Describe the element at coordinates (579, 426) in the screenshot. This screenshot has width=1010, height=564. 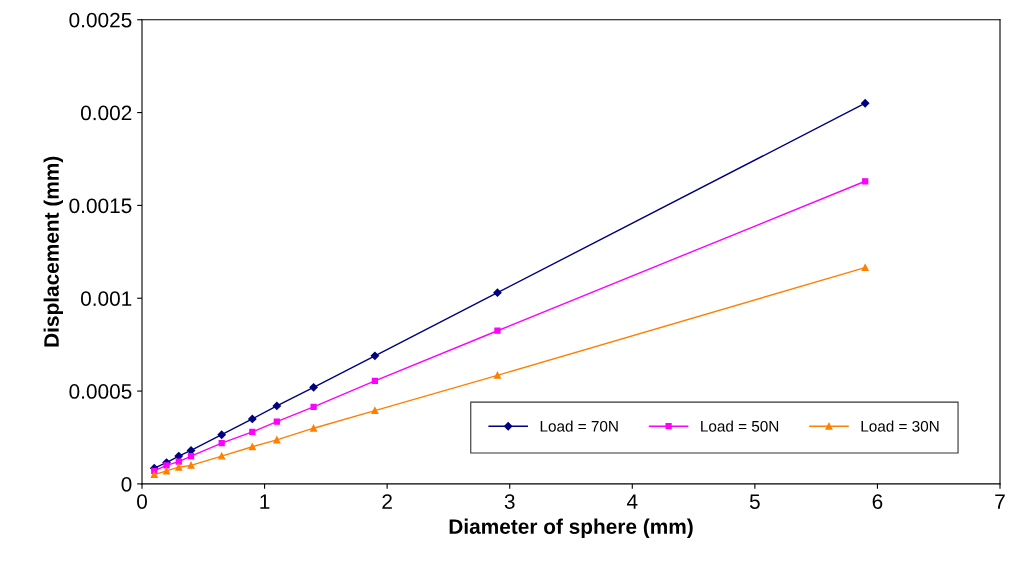
I see `legend-label: Load = 70N` at that location.